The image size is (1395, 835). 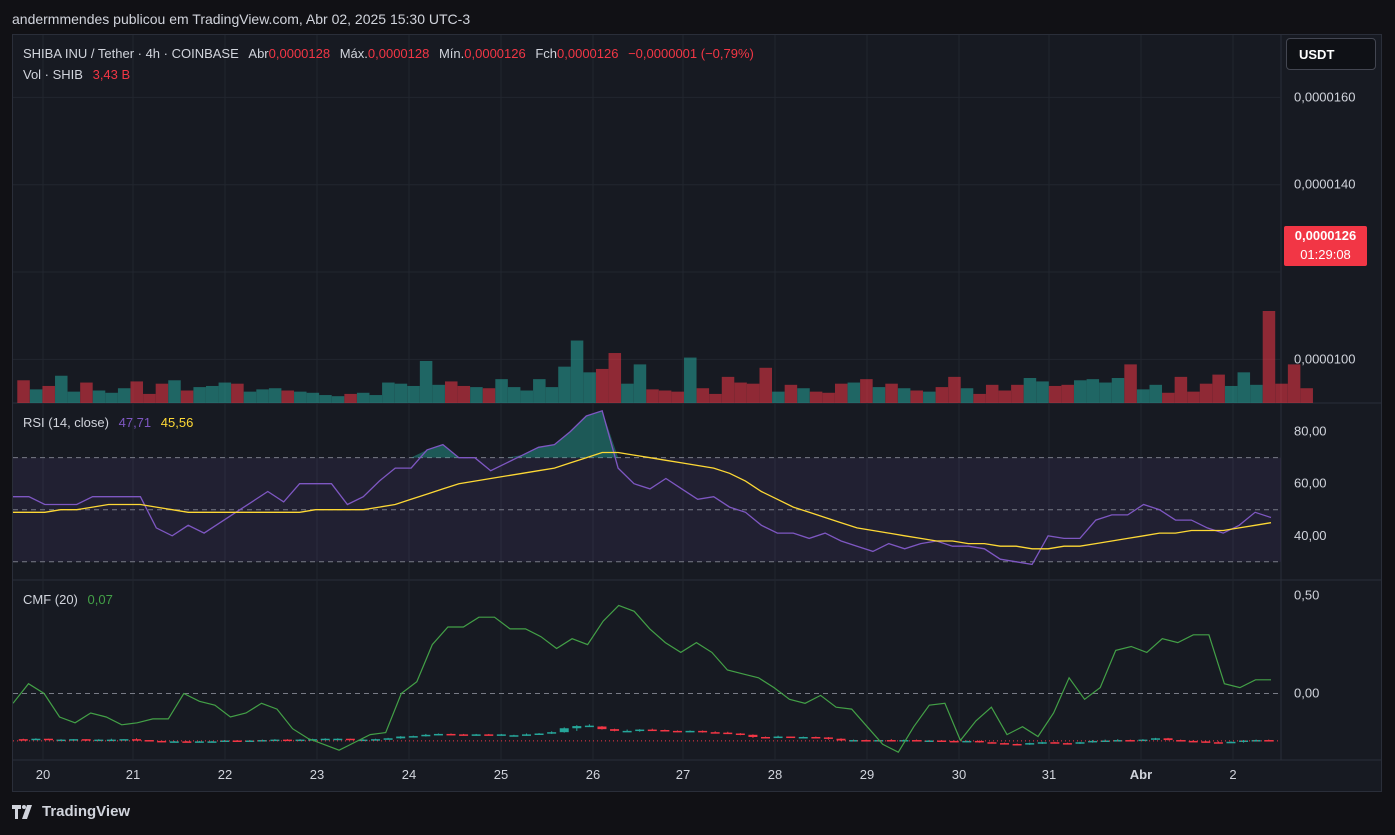 What do you see at coordinates (642, 500) in the screenshot?
I see `rsi-ma-line` at bounding box center [642, 500].